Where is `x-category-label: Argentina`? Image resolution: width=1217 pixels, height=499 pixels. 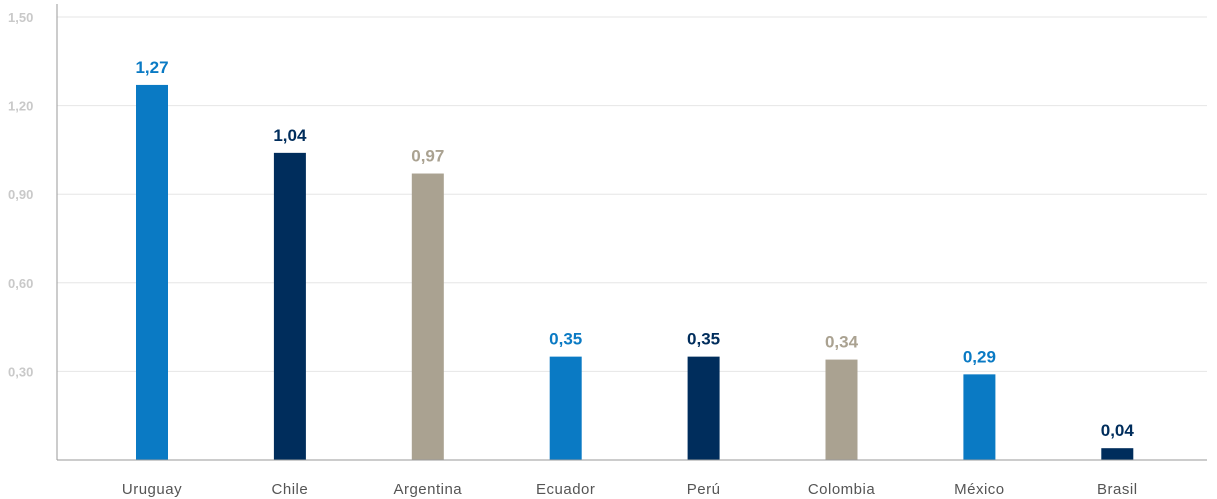 x-category-label: Argentina is located at coordinates (427, 489).